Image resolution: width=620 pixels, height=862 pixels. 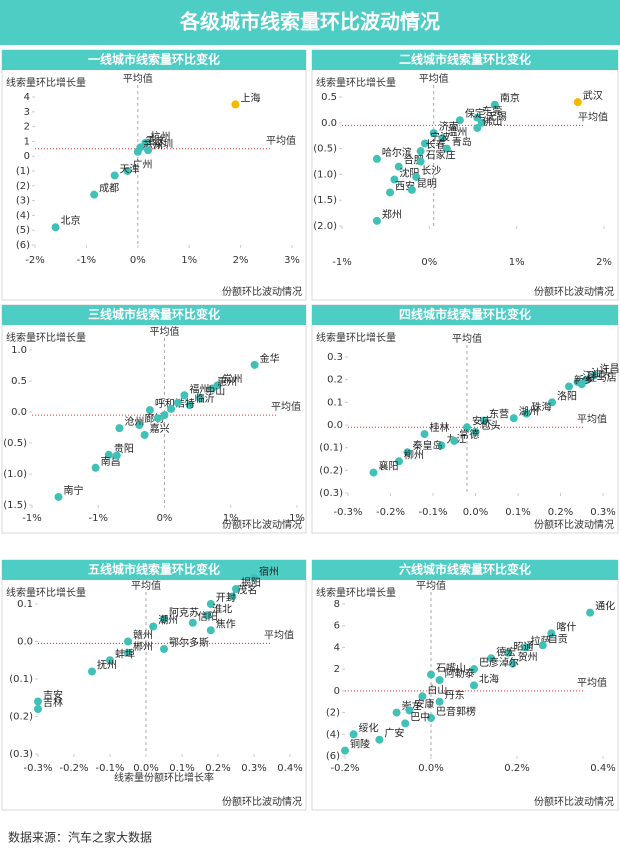 What do you see at coordinates (227, 381) in the screenshot?
I see `point-label: 惠州` at bounding box center [227, 381].